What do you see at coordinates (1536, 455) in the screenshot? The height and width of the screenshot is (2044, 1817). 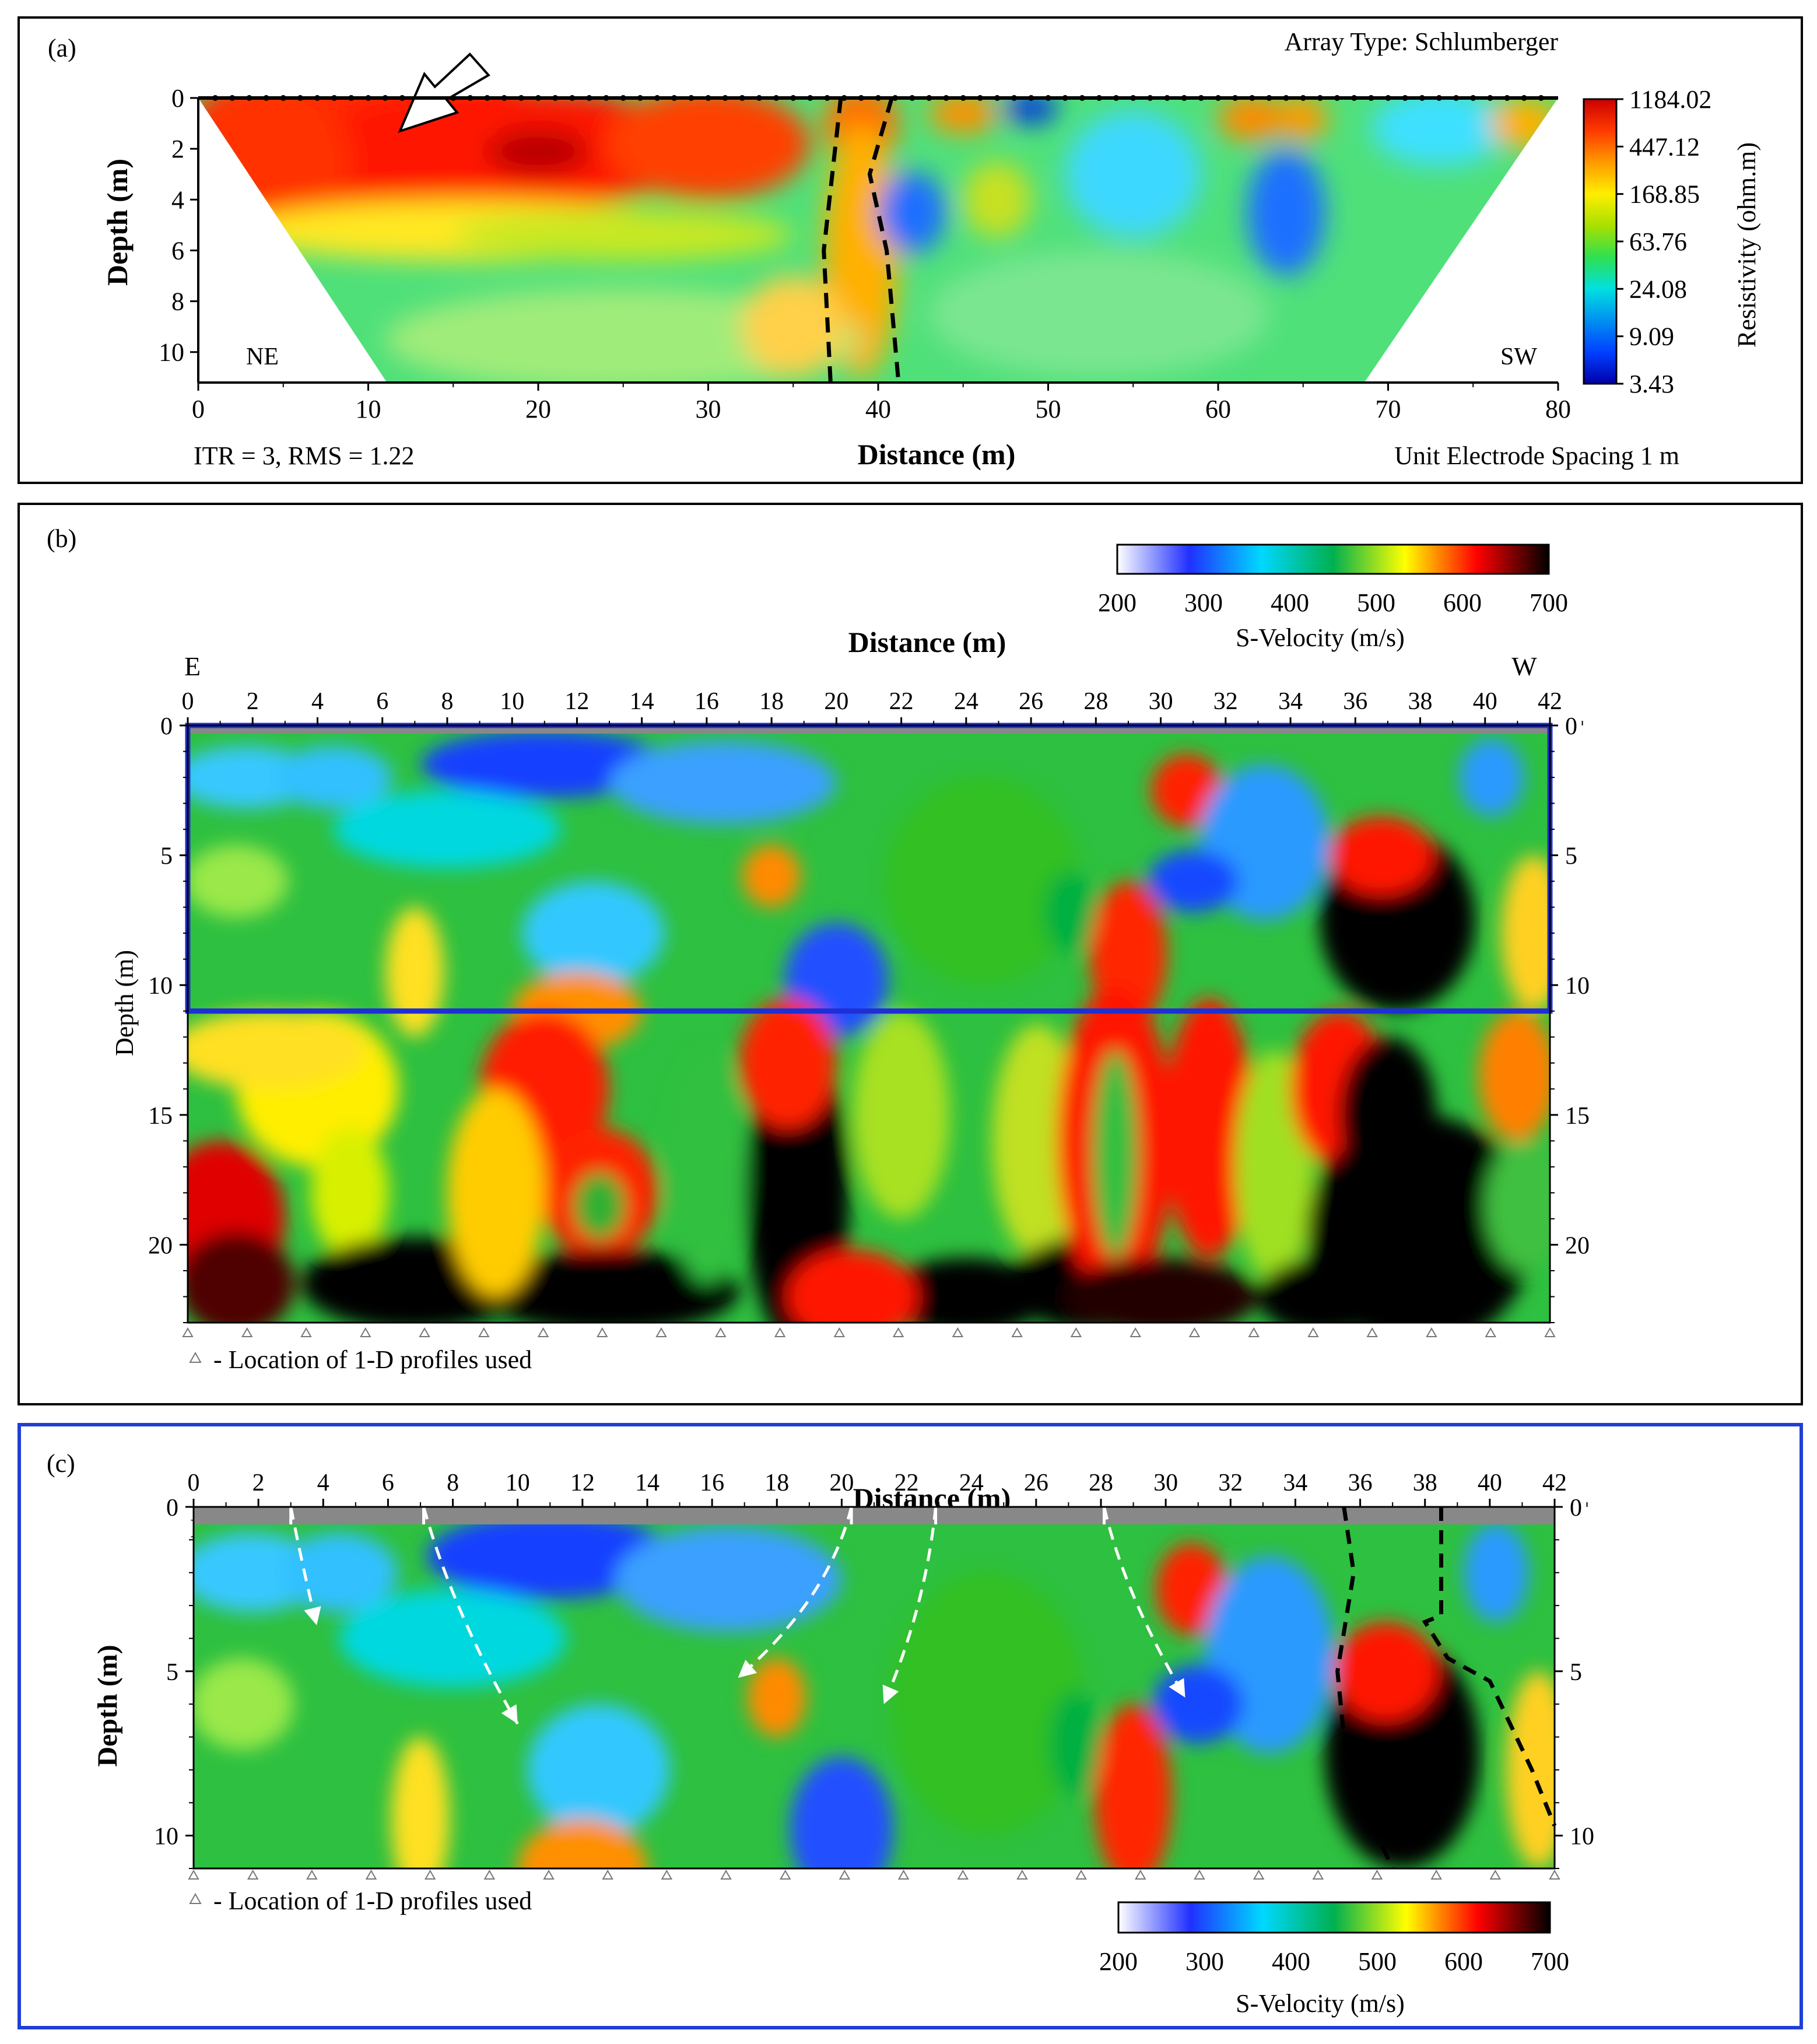 I see `electrode-spacing-note: Unit Electrode Spacing 1 m` at bounding box center [1536, 455].